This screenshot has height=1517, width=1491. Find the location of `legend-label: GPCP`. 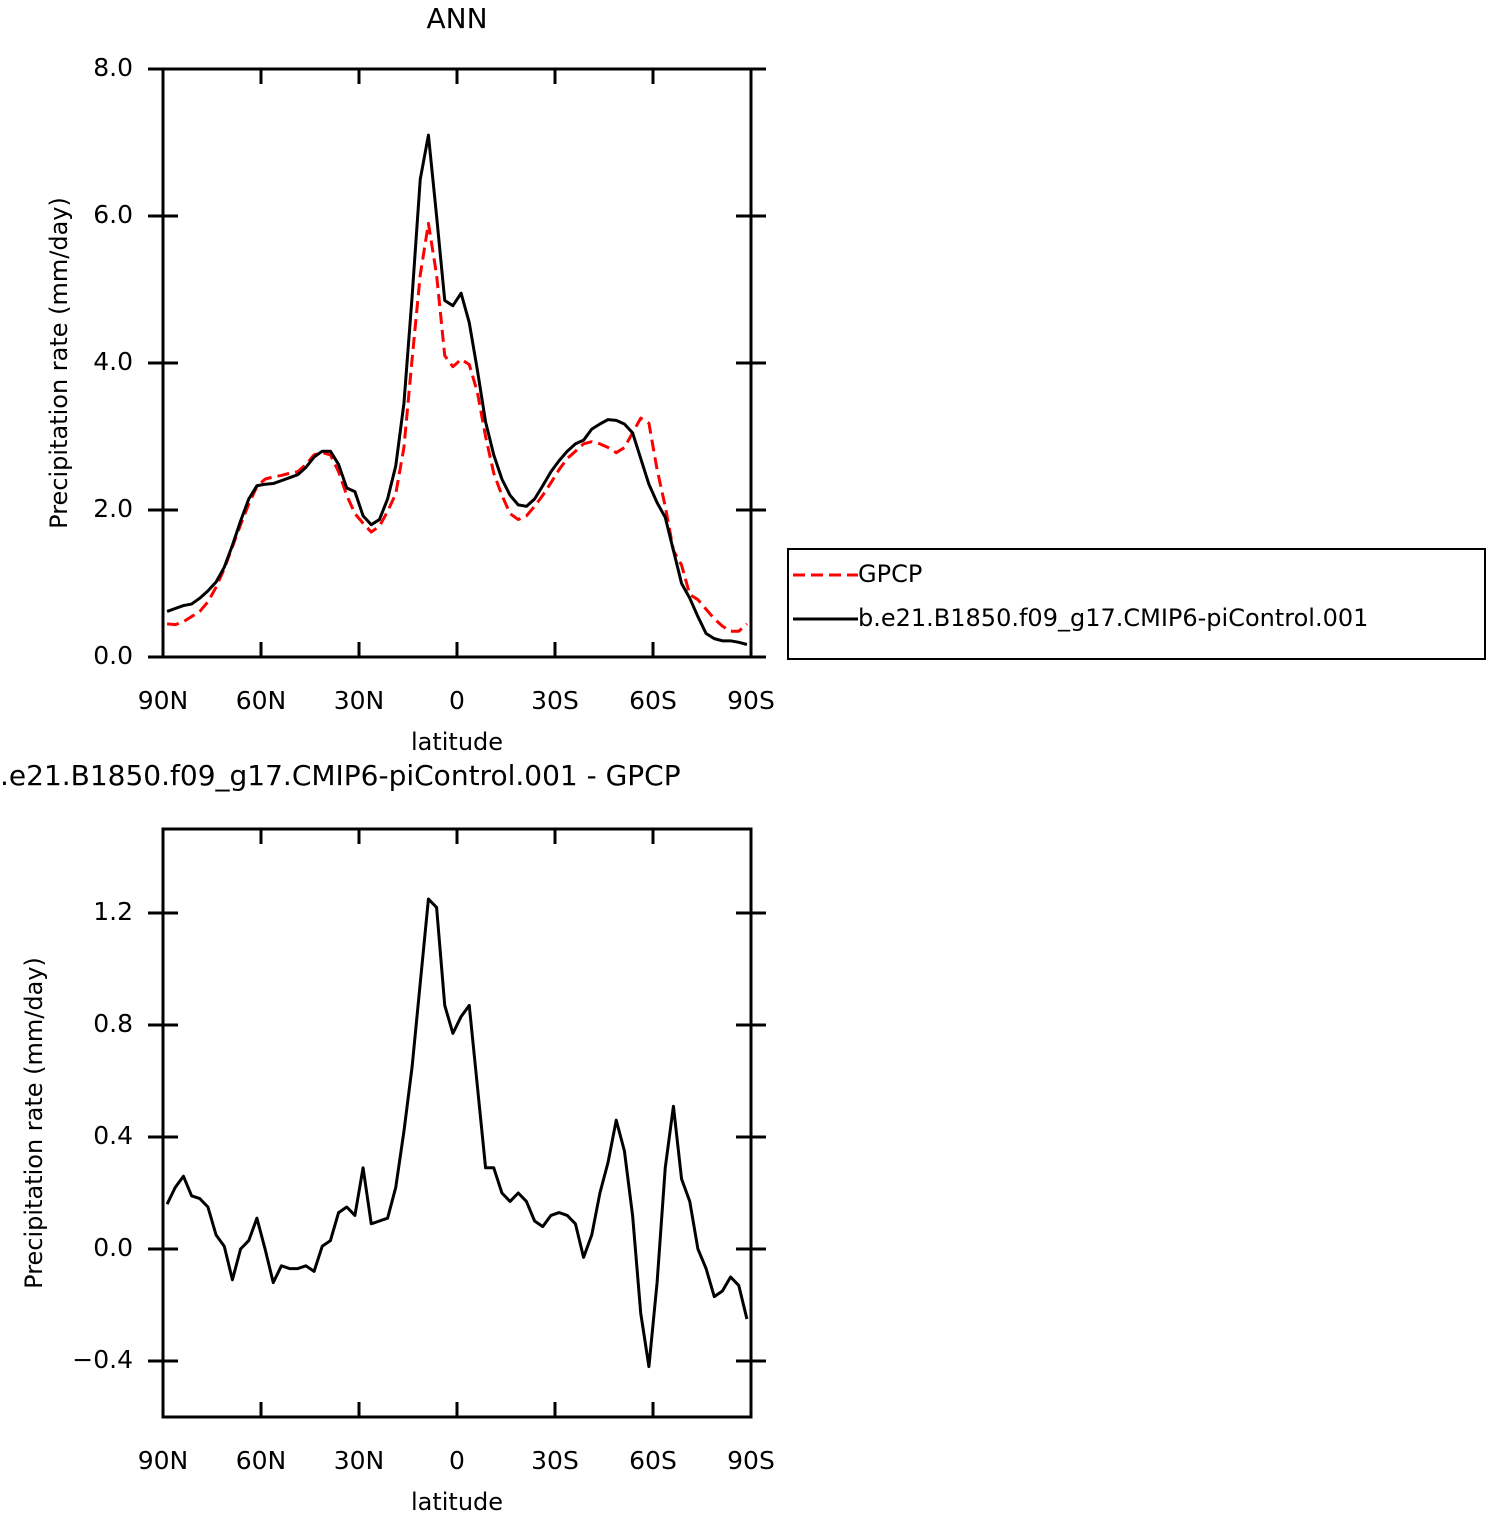

legend-label: GPCP is located at coordinates (890, 574).